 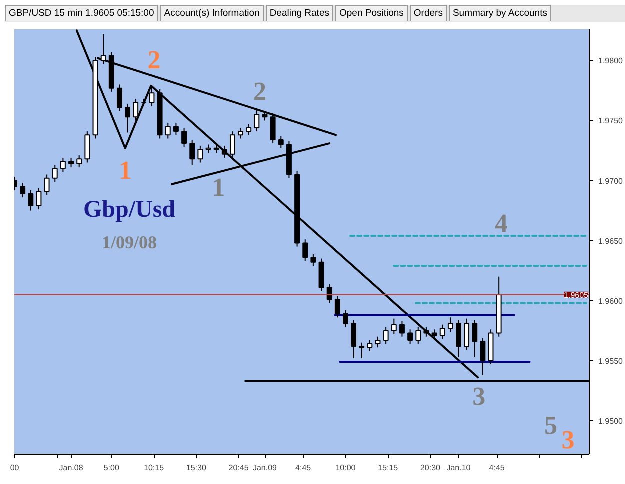 I want to click on annotation: 5, so click(x=551, y=425).